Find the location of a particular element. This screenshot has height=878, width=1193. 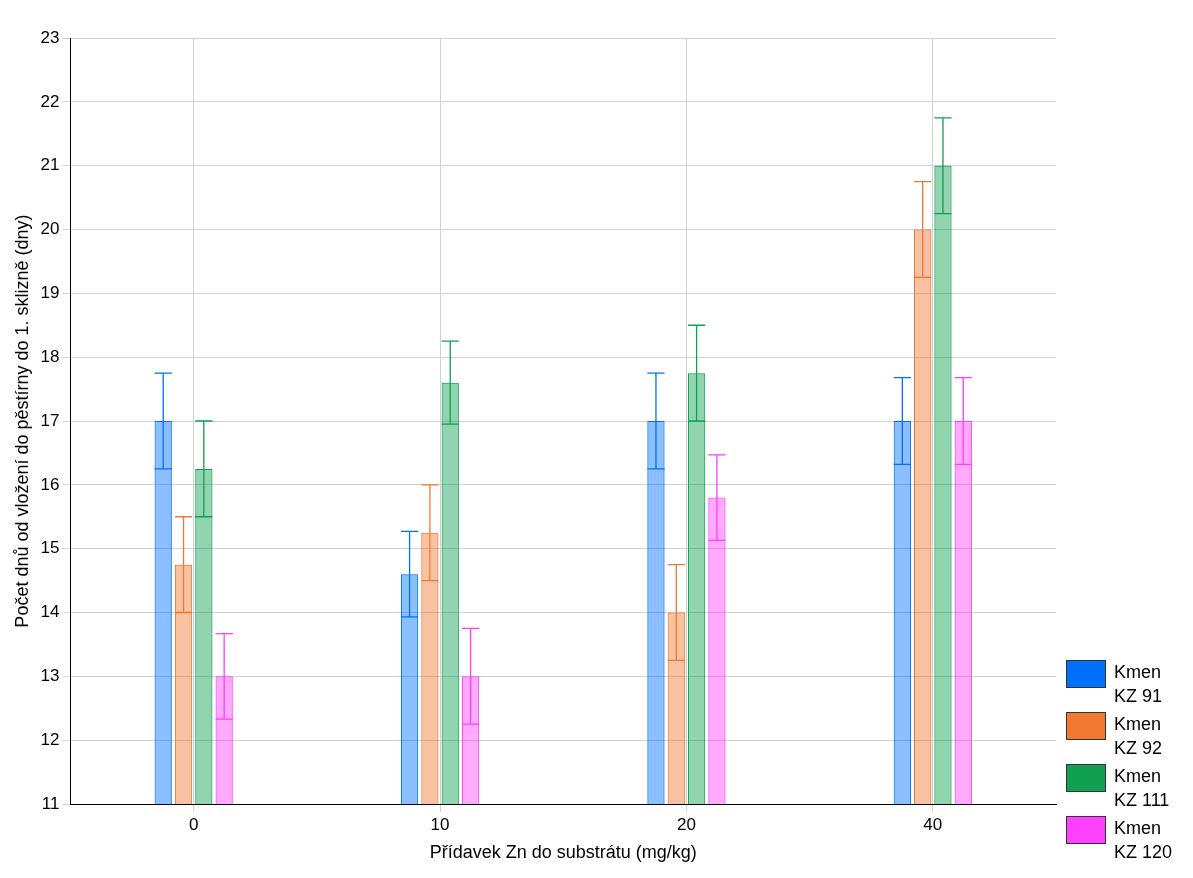

y-tick-label: 14 is located at coordinates (50, 612).